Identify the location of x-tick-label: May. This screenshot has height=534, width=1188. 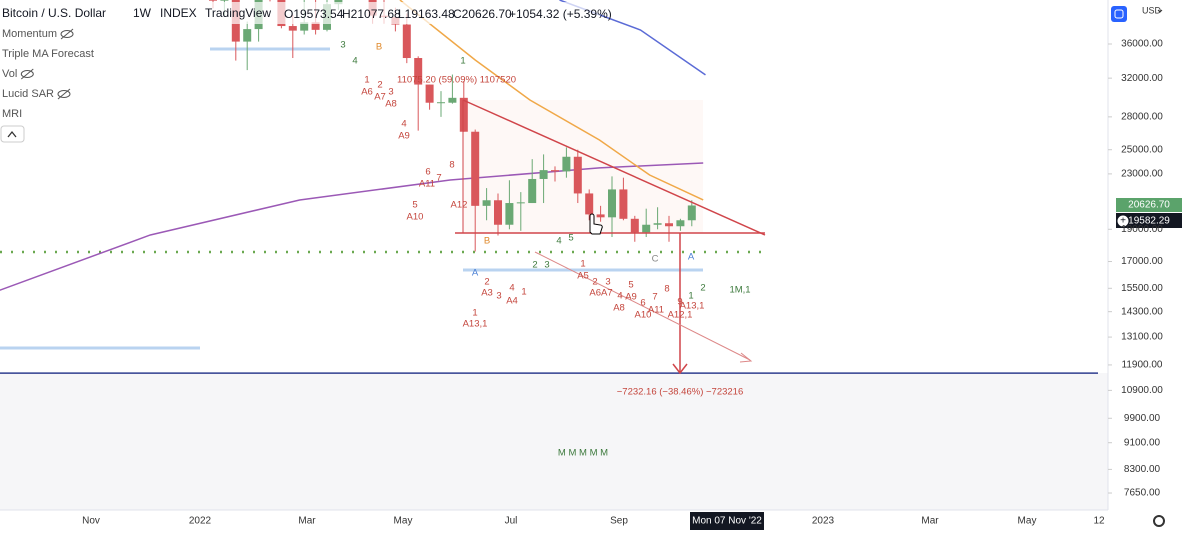
(1027, 521).